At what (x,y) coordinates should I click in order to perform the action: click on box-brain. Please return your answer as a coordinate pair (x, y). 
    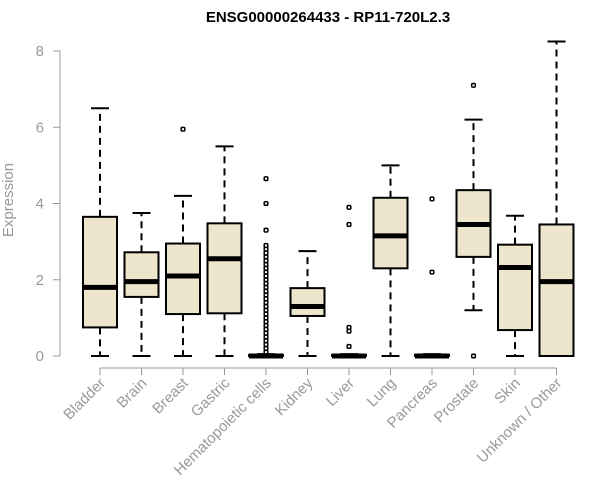
    Looking at the image, I should click on (141, 284).